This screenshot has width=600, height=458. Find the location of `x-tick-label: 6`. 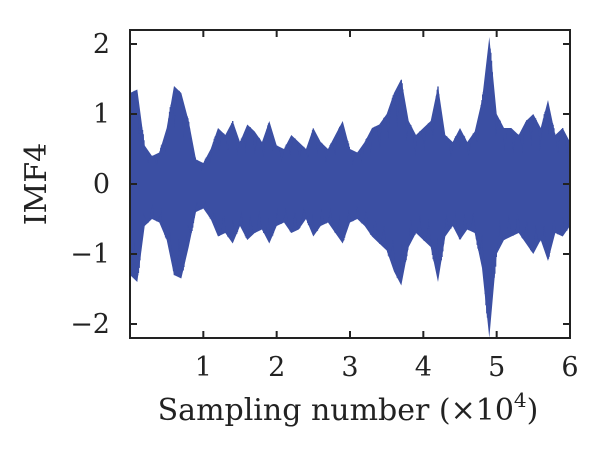

x-tick-label: 6 is located at coordinates (569, 367).